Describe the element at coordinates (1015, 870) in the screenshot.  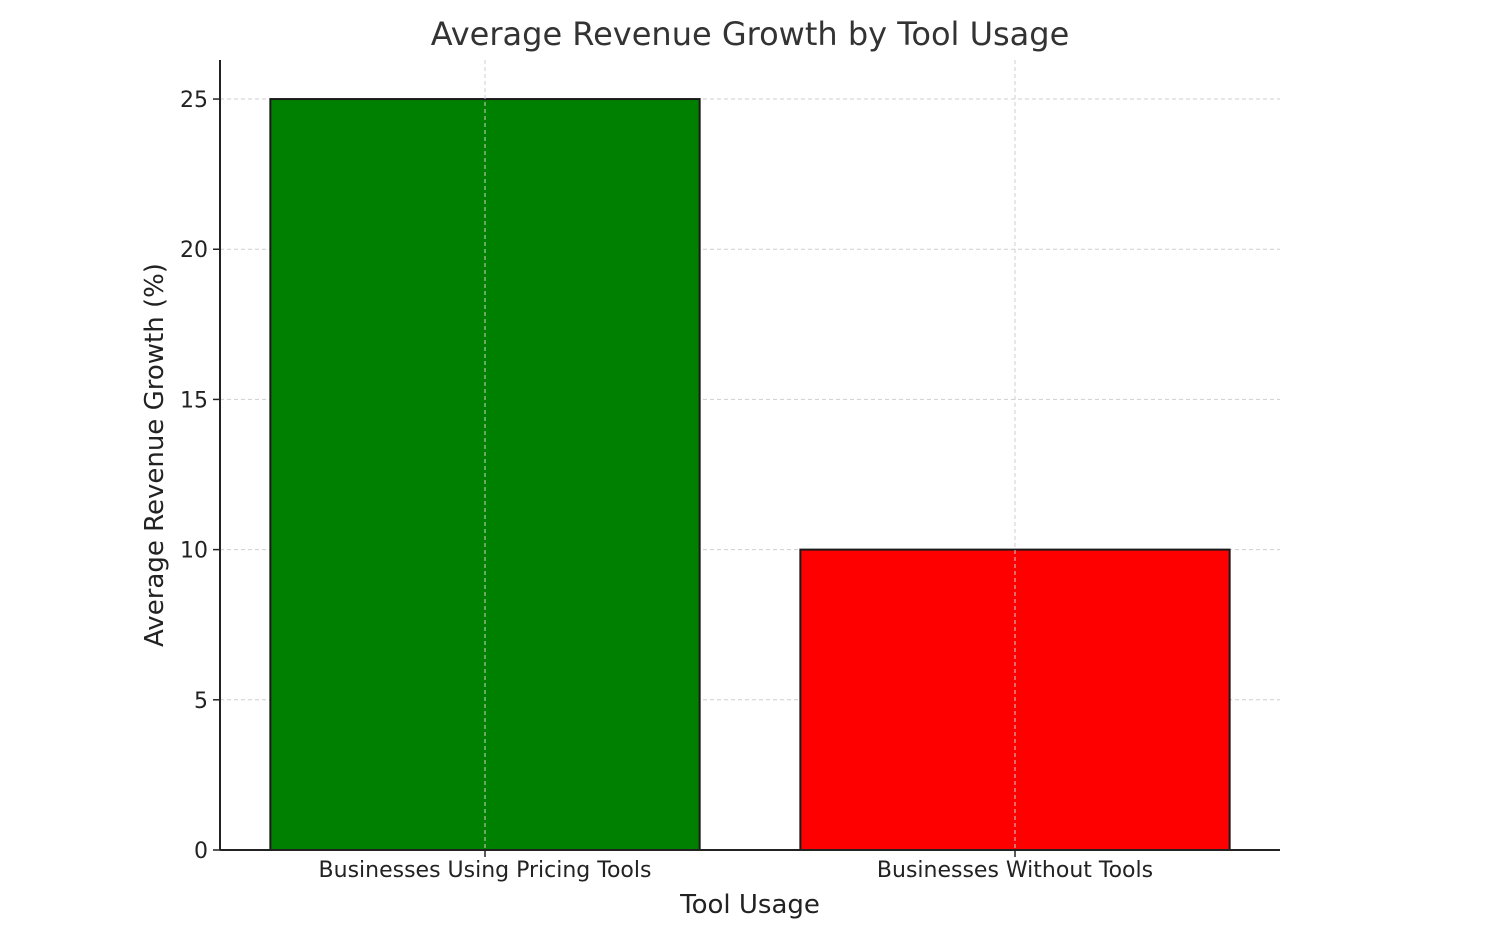
I see `x-tick-label: Businesses Without Tools` at that location.